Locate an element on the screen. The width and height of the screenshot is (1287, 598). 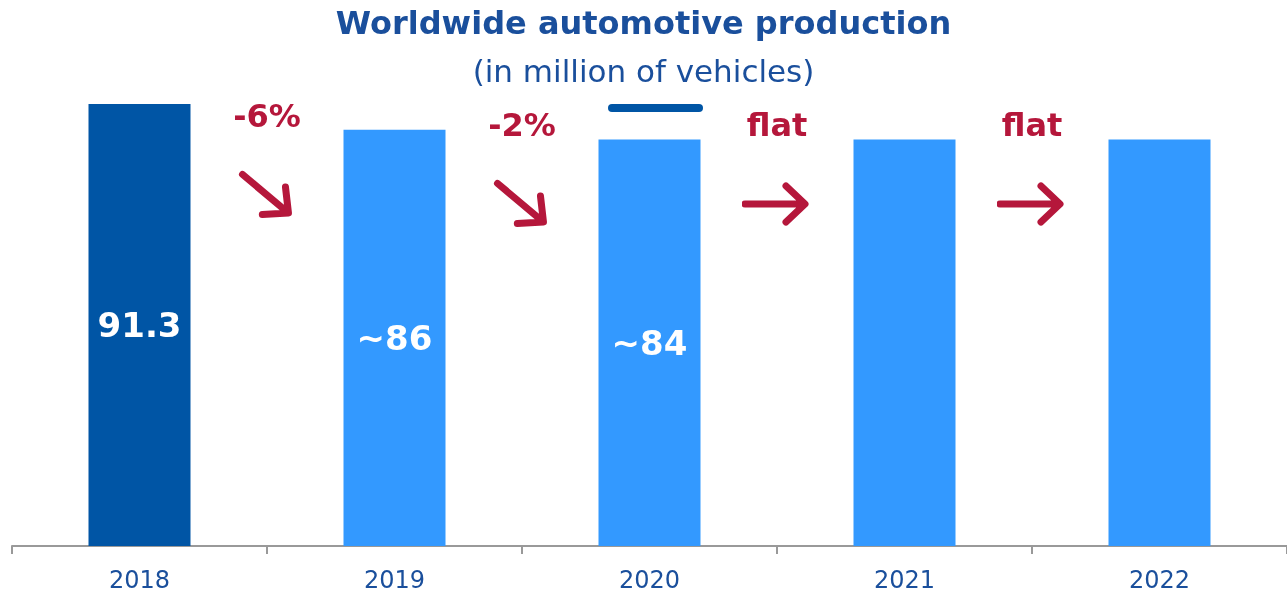
chart-subtitle: (in million of vehicles) is located at coordinates (643, 70).